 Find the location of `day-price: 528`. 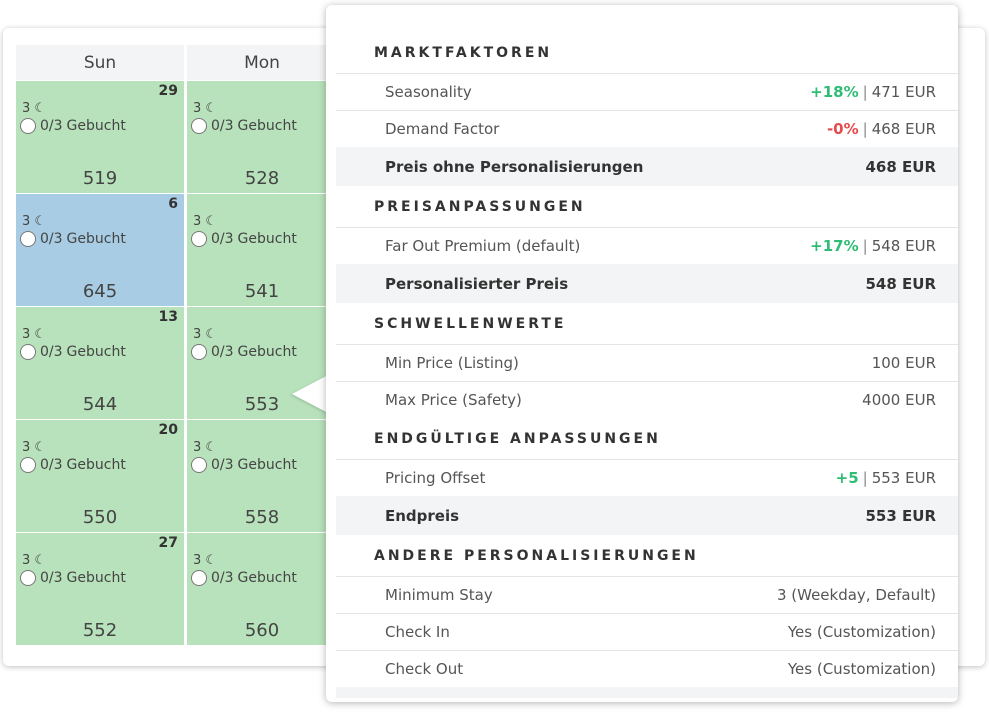

day-price: 528 is located at coordinates (262, 178).